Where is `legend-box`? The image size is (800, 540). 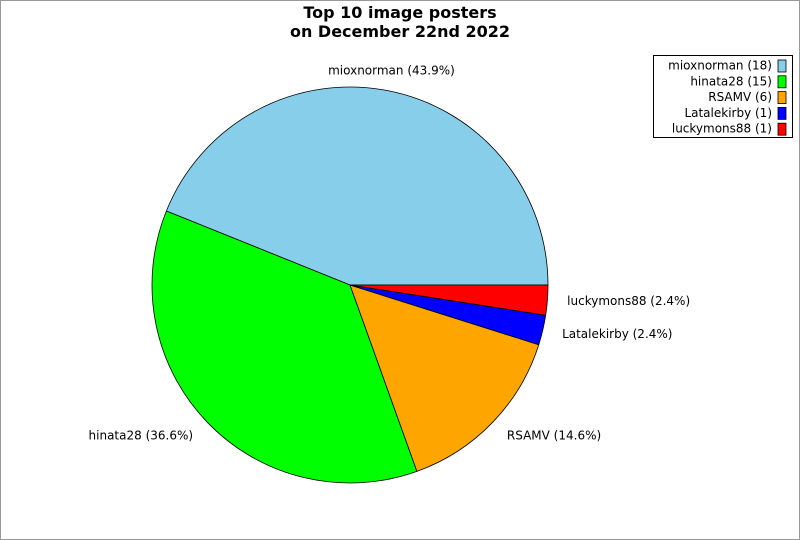 legend-box is located at coordinates (723, 96).